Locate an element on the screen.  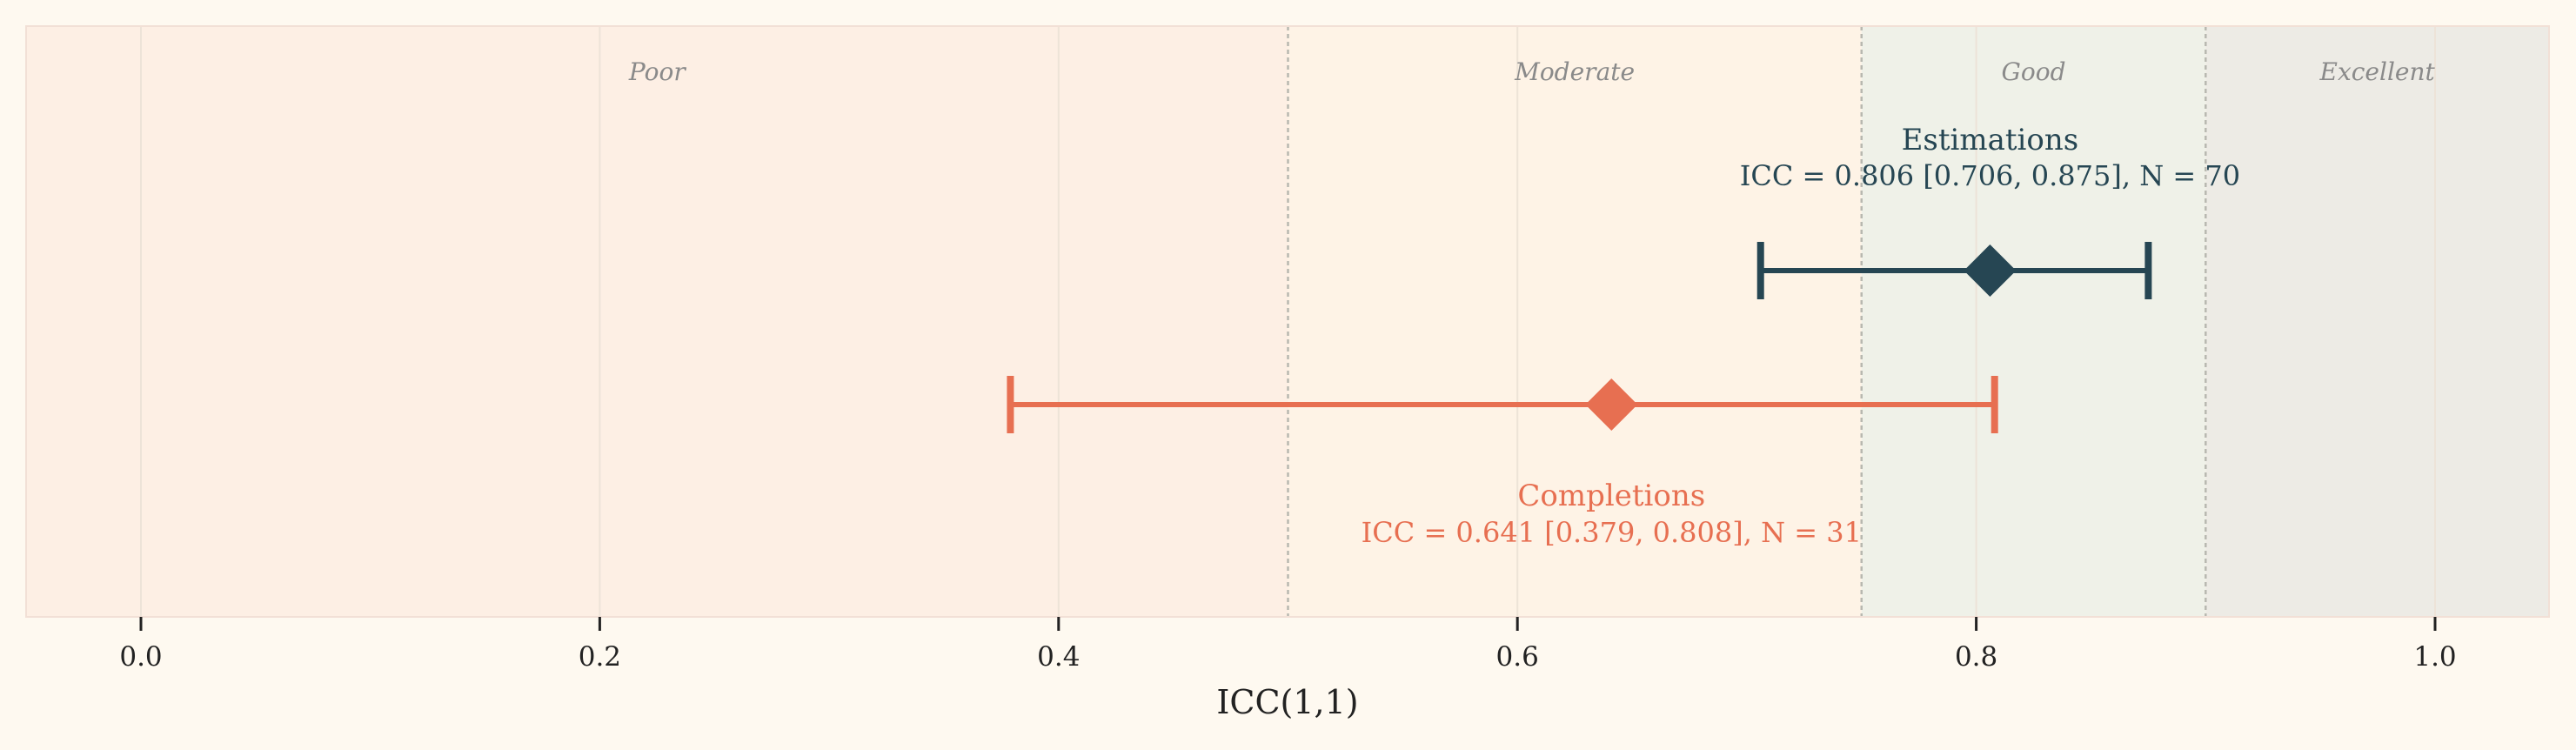
annotation-title: Completions is located at coordinates (1611, 496).